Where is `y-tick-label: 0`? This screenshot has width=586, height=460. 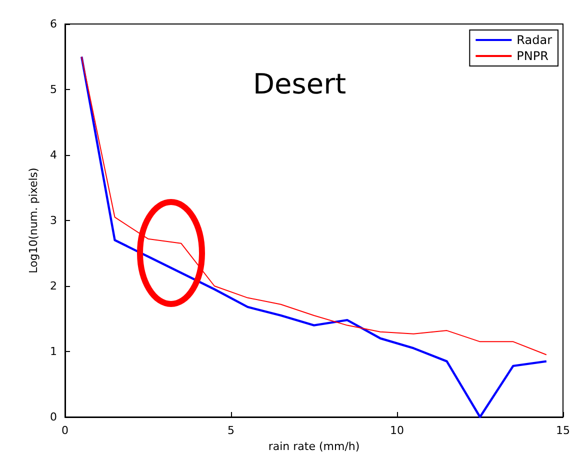
y-tick-label: 0 is located at coordinates (53, 417).